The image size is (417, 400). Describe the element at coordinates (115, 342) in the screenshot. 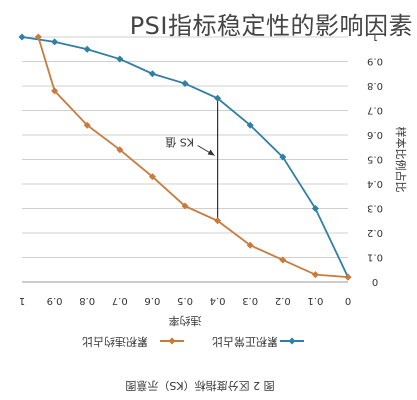

I see `legend-label-1: 累积违约占比` at that location.